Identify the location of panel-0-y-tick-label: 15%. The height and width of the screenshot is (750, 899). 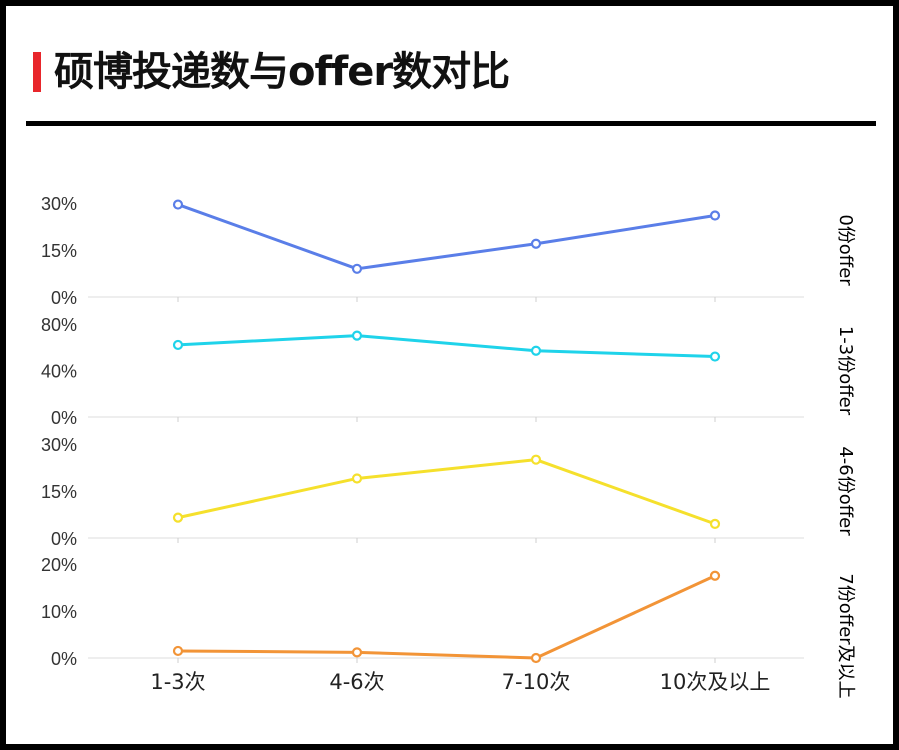
(59, 251).